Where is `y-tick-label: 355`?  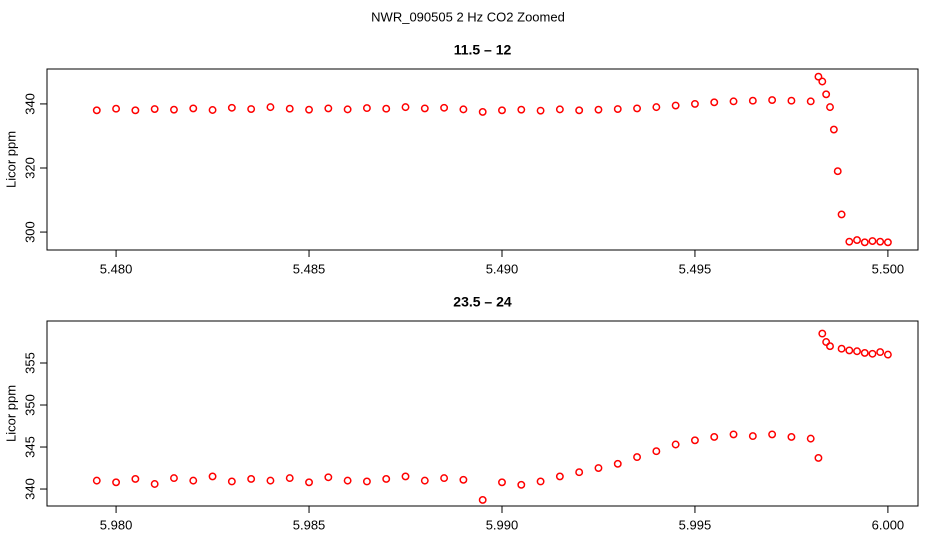
y-tick-label: 355 is located at coordinates (29, 363).